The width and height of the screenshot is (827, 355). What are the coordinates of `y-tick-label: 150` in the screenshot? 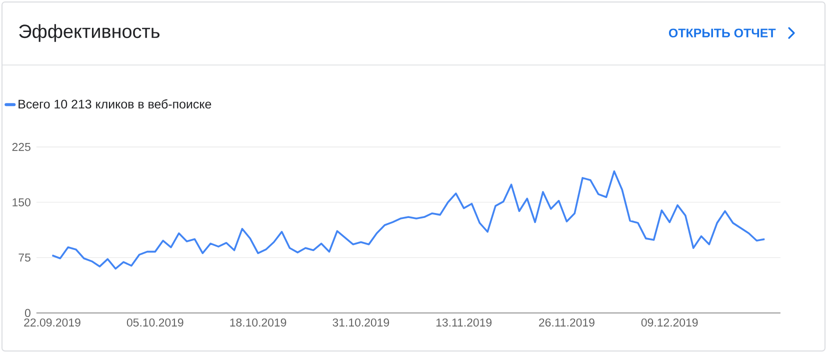 It's located at (21, 202).